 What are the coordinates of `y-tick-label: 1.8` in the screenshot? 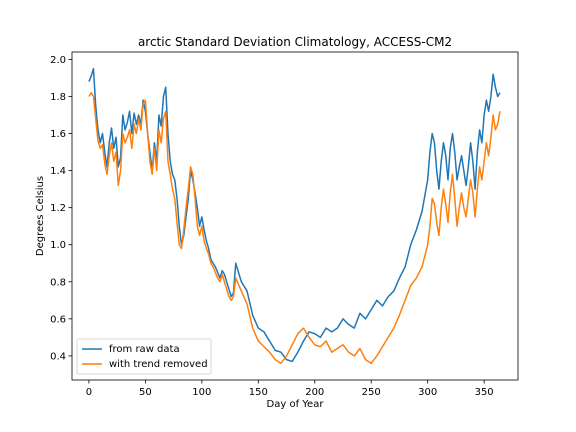 It's located at (58, 97).